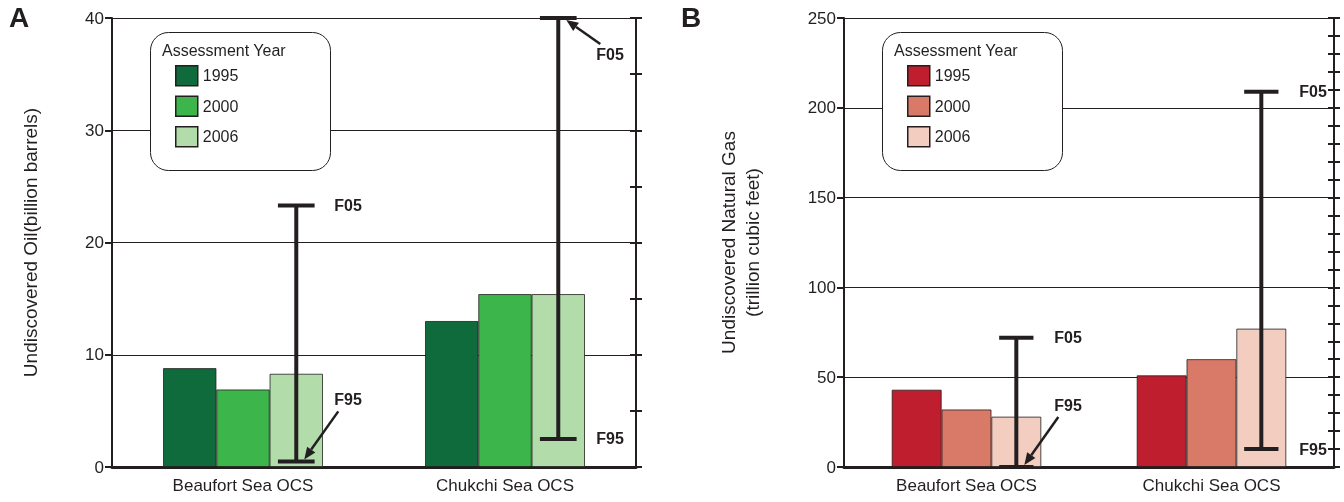 The image size is (1344, 502). I want to click on y-tick-label: 250, so click(821, 18).